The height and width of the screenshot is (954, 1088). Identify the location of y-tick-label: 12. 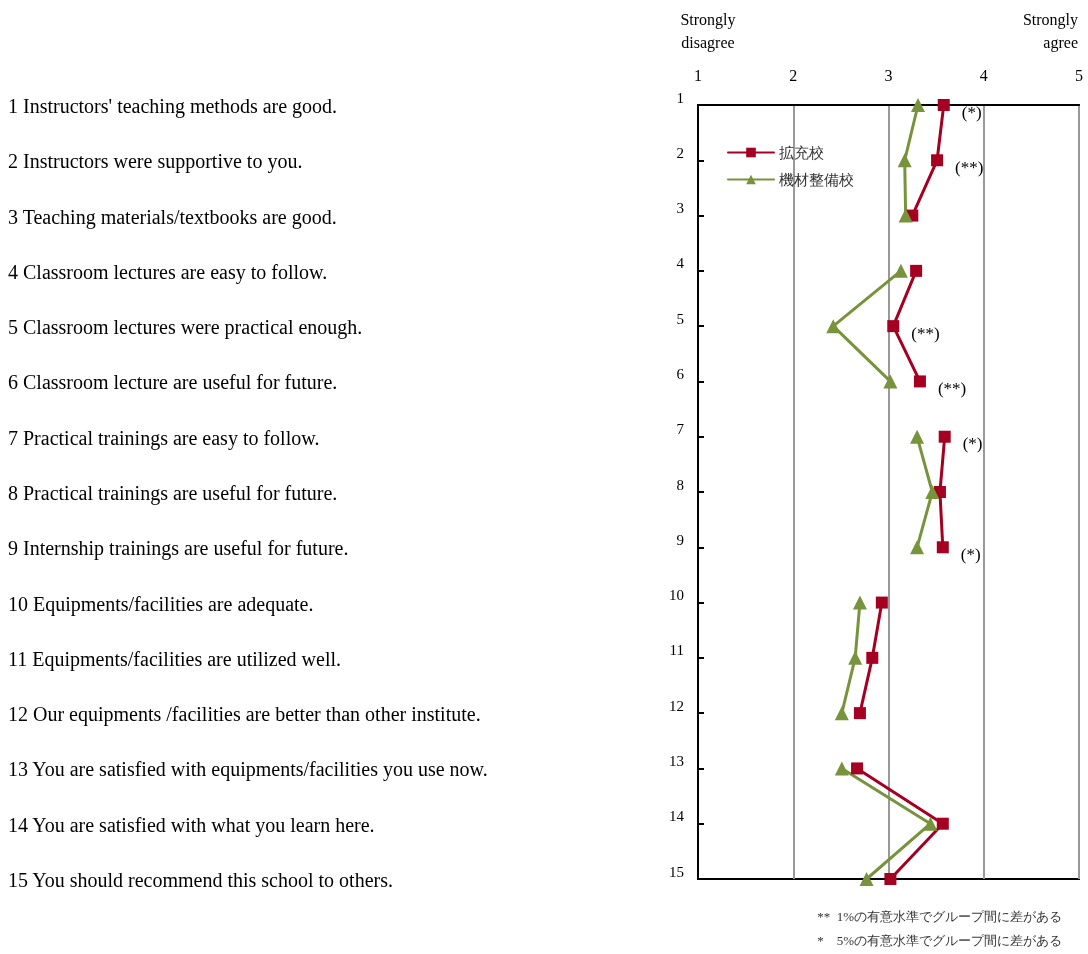
(676, 705).